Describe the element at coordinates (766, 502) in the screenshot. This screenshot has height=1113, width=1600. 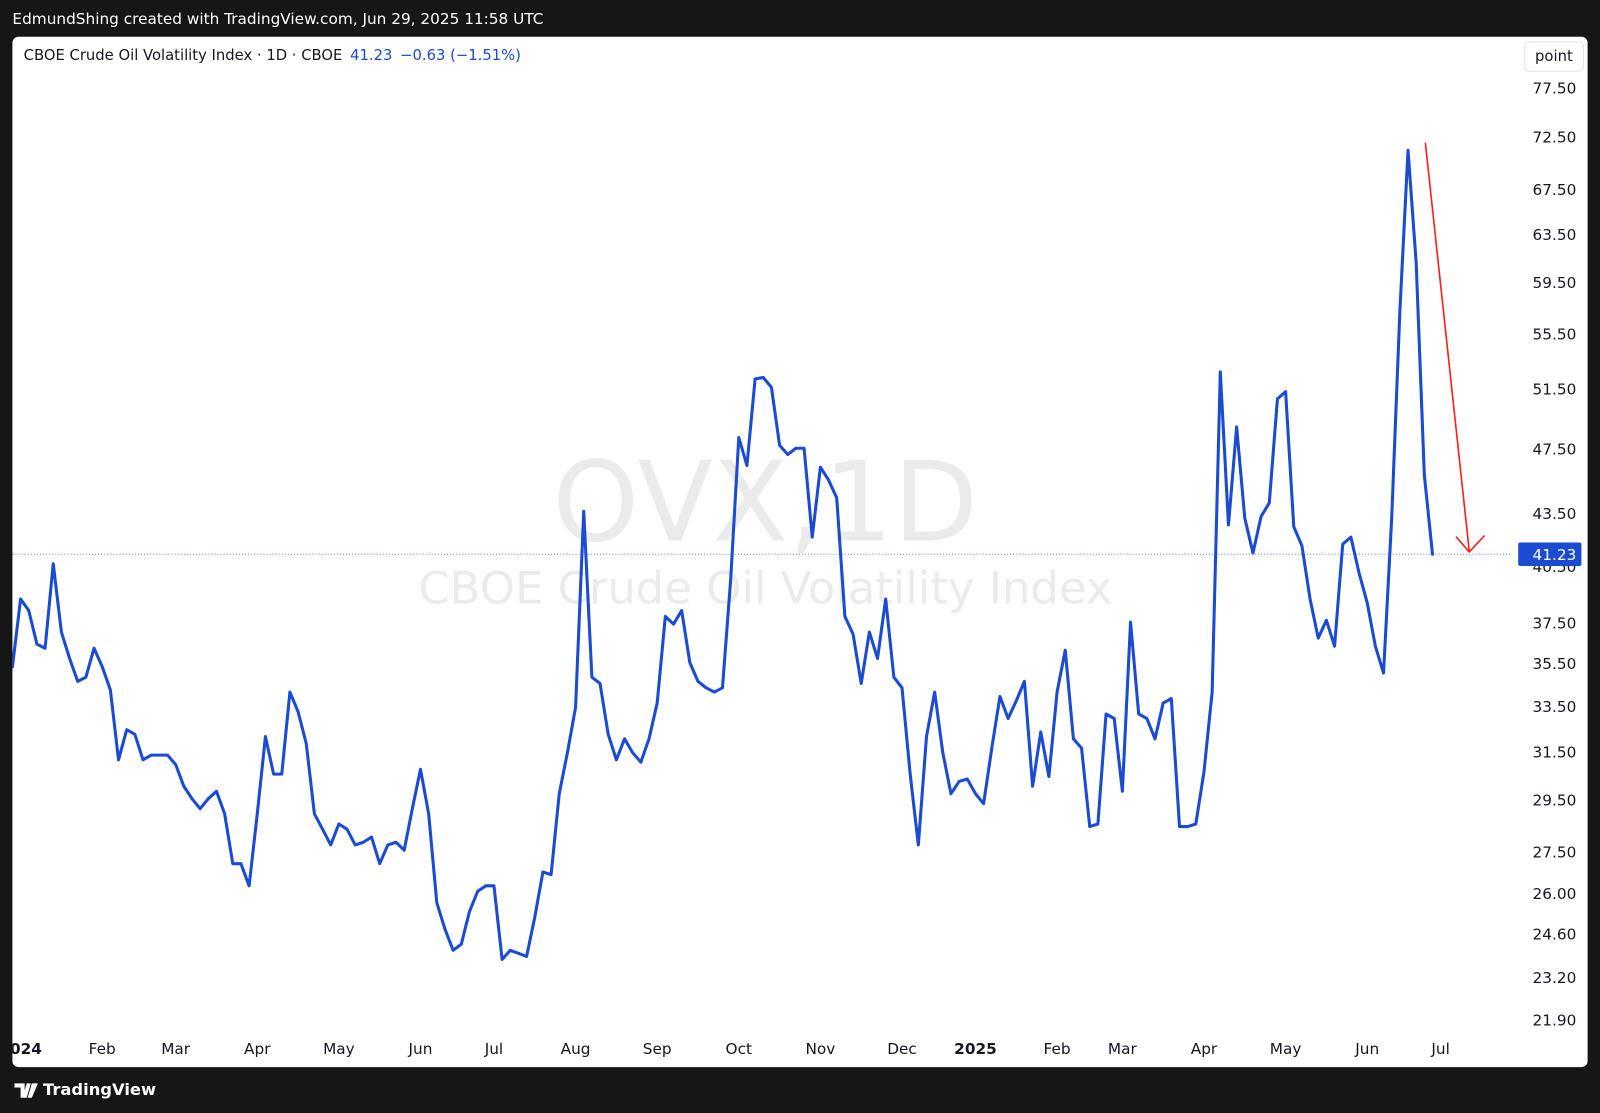
I see `watermark: OVX,1D` at that location.